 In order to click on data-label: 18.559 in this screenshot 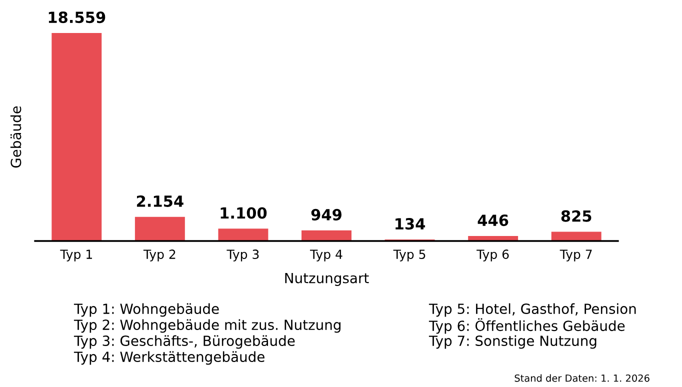, I will do `click(77, 18)`.